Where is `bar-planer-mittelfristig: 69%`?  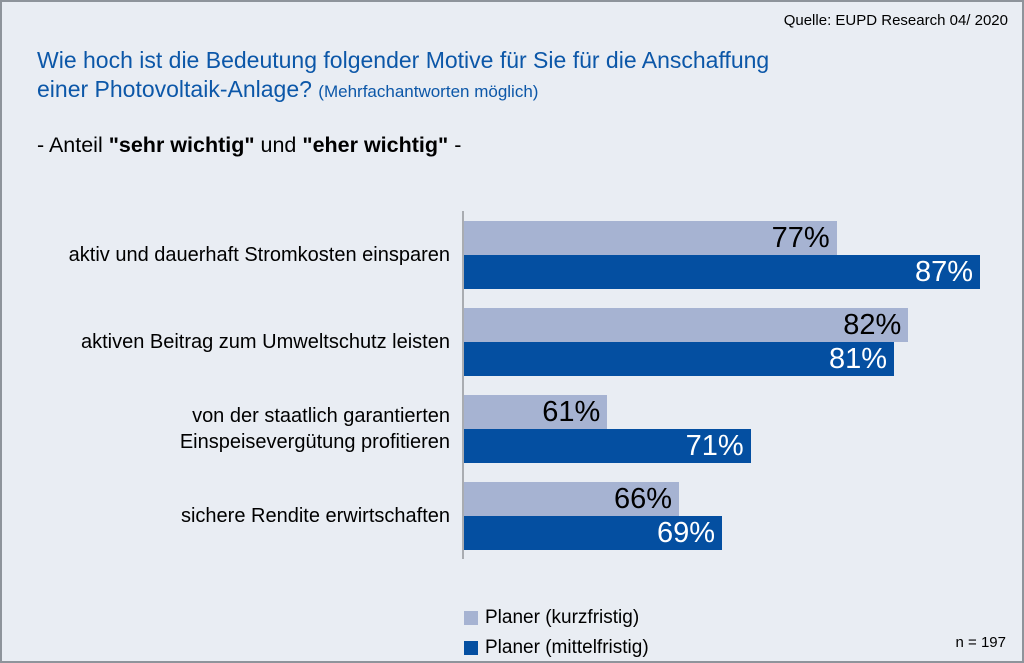
bar-planer-mittelfristig: 69% is located at coordinates (593, 533).